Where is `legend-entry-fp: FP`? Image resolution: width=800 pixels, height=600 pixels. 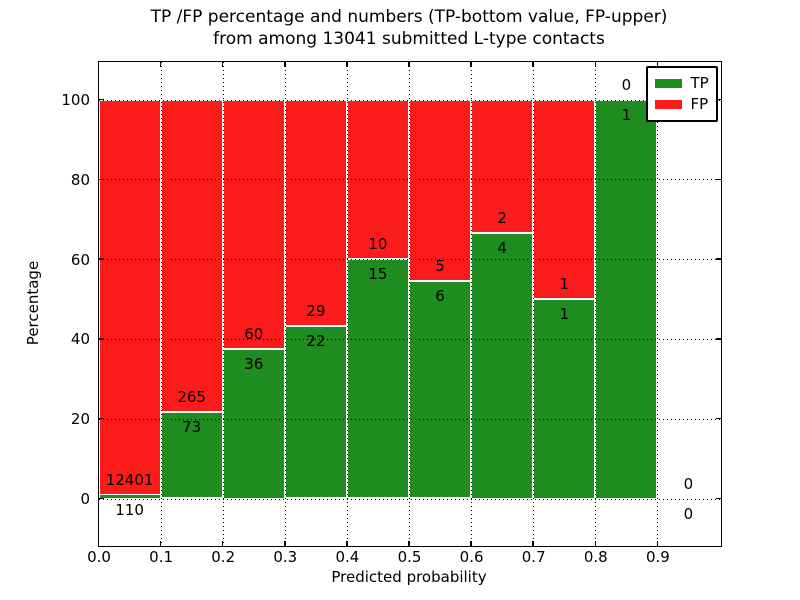
legend-entry-fp: FP is located at coordinates (681, 104).